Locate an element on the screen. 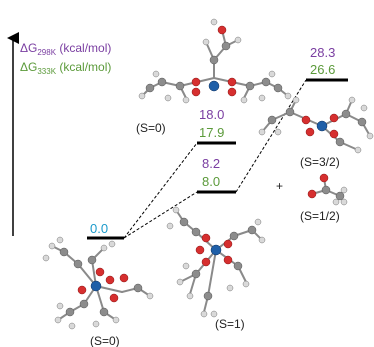  spin-label-fragment: (S=1/2) is located at coordinates (320, 216).